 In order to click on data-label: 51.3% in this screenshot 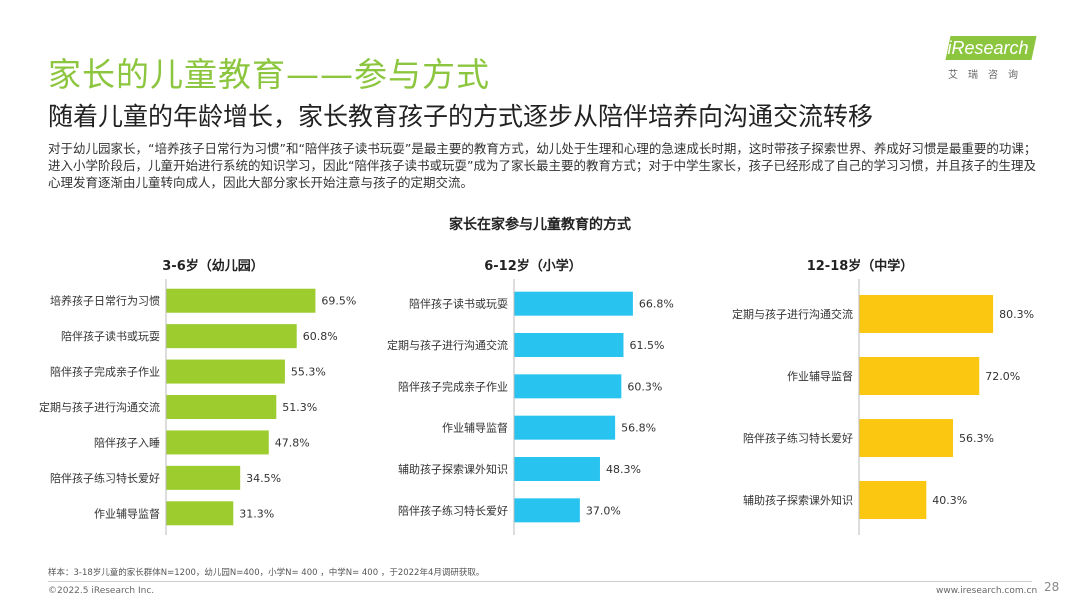, I will do `click(299, 407)`.